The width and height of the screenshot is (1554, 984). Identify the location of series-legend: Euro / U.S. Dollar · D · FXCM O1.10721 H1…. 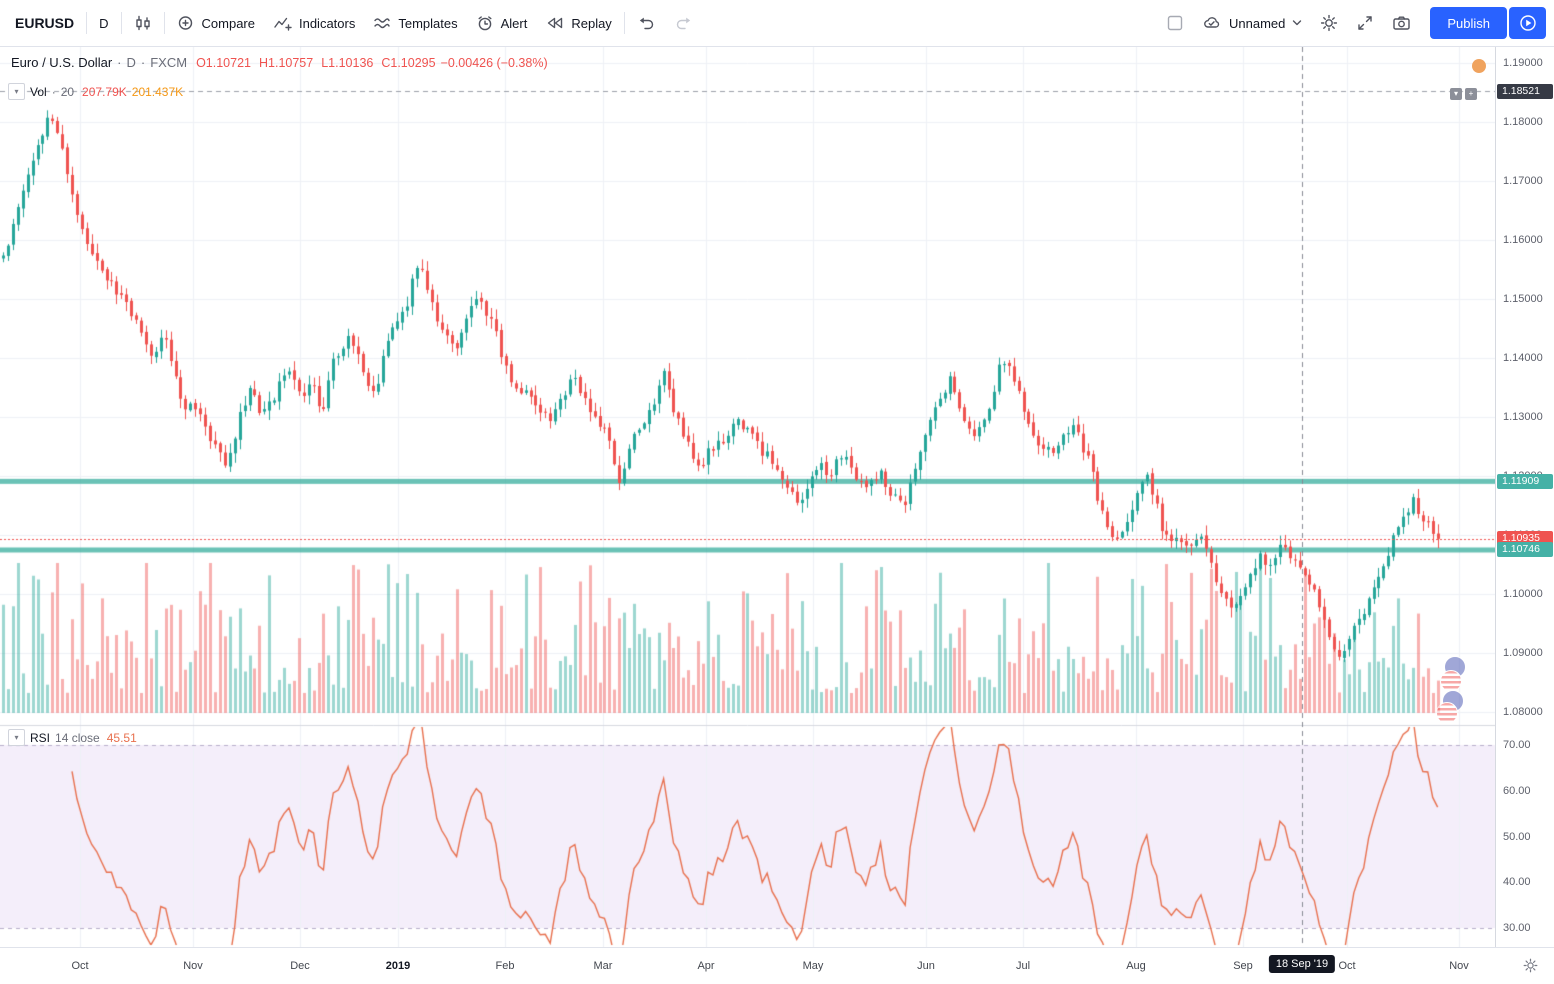
(279, 62).